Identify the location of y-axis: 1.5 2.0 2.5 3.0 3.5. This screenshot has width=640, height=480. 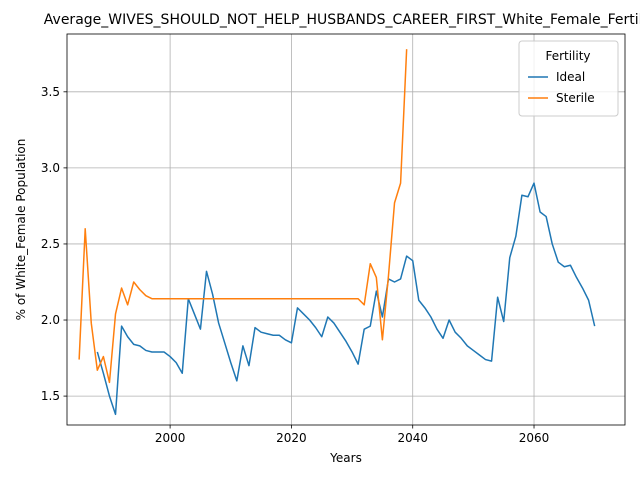
(54, 244).